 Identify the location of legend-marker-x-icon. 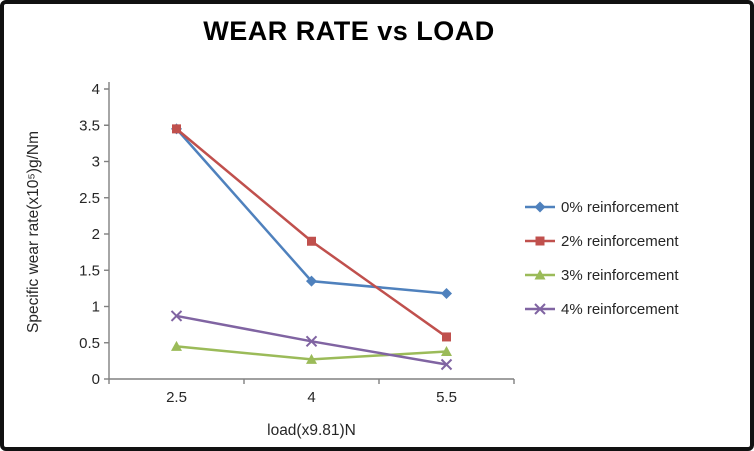
(540, 309).